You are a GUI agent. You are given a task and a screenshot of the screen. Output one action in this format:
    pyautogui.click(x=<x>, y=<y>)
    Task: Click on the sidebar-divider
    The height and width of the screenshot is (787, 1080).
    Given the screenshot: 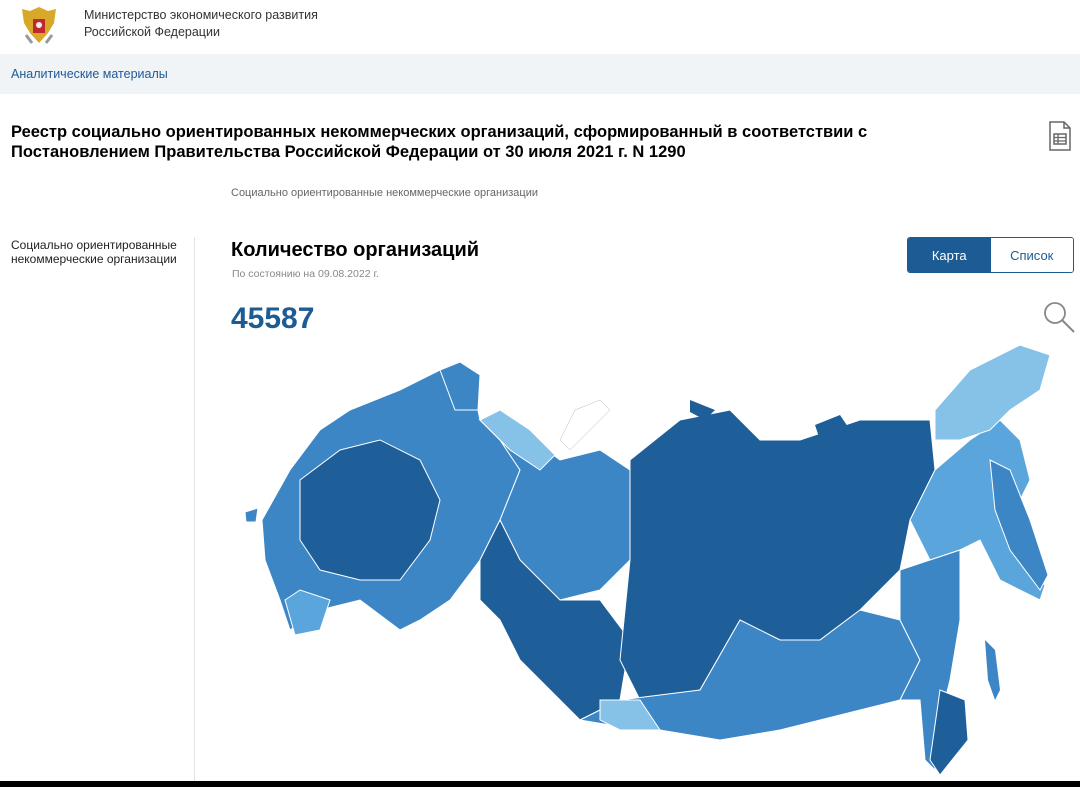 What is the action you would take?
    pyautogui.click(x=194, y=509)
    